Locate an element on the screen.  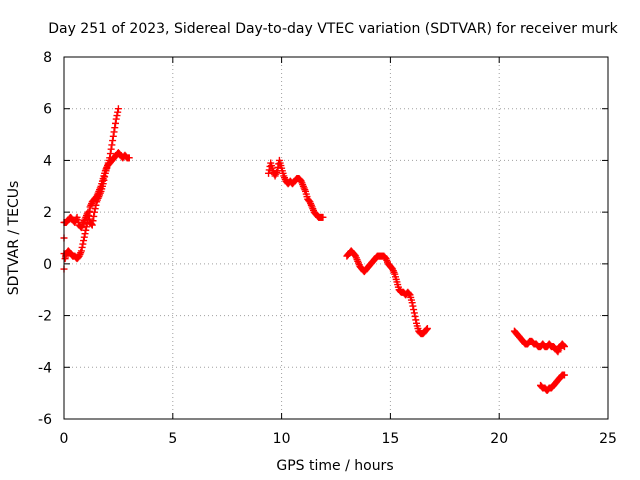
y-tick-label: 4 is located at coordinates (47, 161).